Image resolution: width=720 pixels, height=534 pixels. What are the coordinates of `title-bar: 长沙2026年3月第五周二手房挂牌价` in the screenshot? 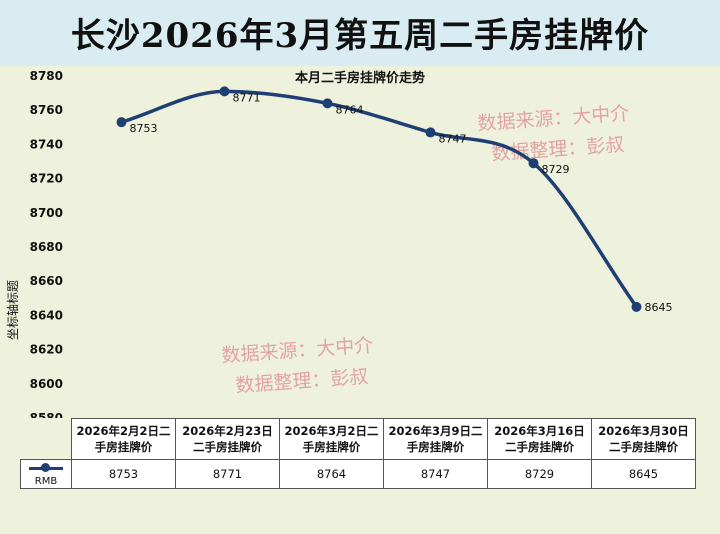 It's located at (360, 33).